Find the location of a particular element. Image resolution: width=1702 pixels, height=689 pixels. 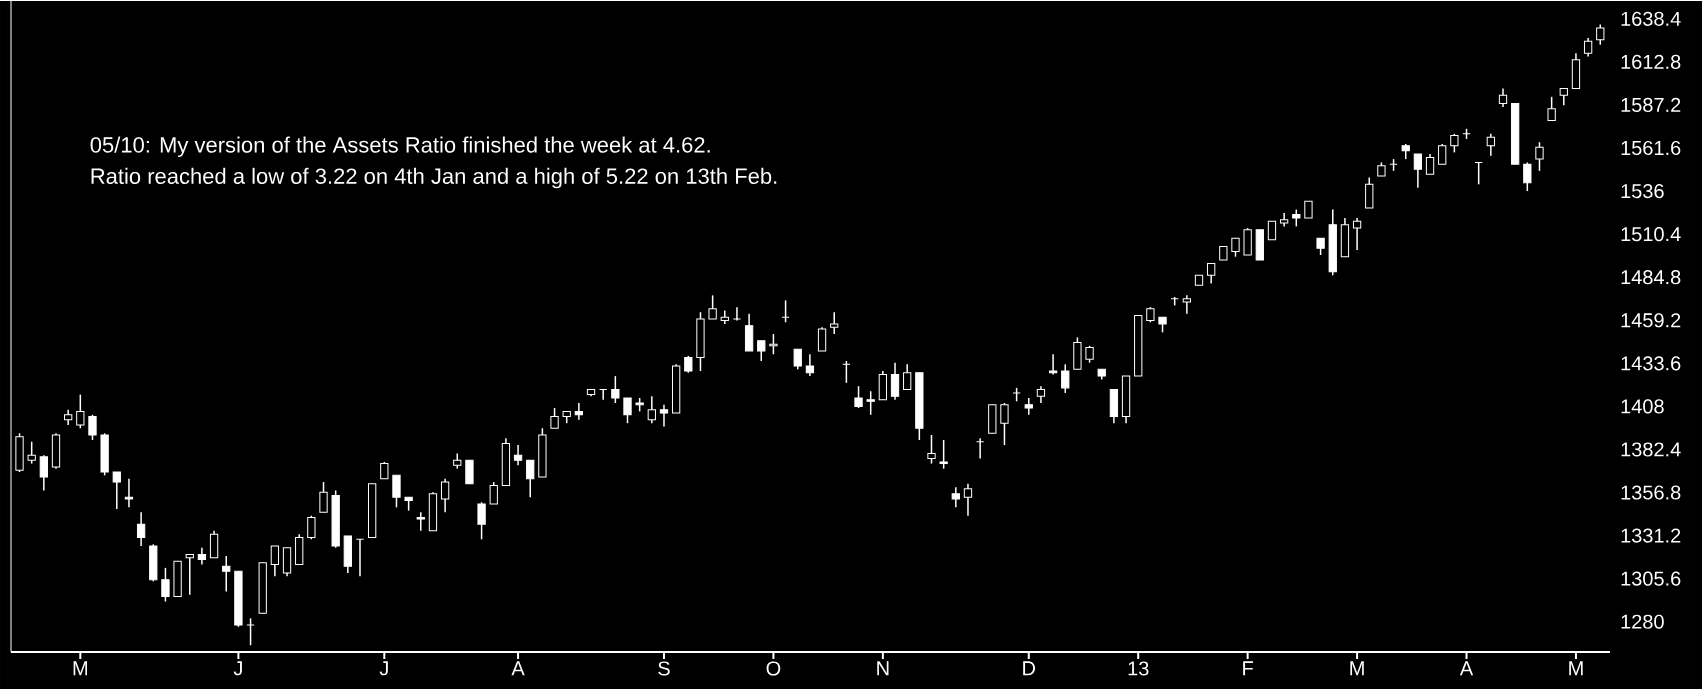

y-tick-label: 1356.8 is located at coordinates (1651, 492).